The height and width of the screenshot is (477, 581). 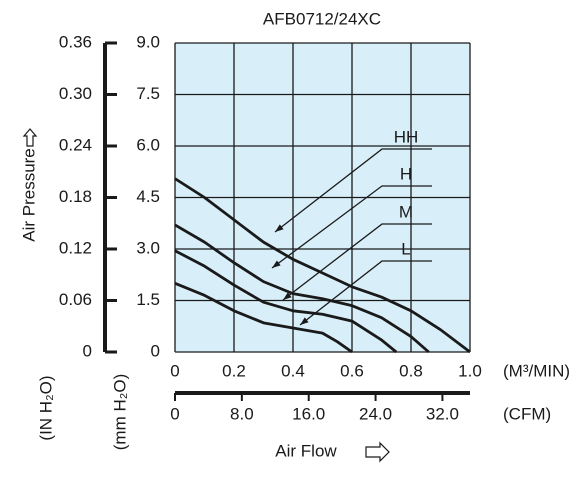 I want to click on x-tick-label: 0.6, so click(x=352, y=370).